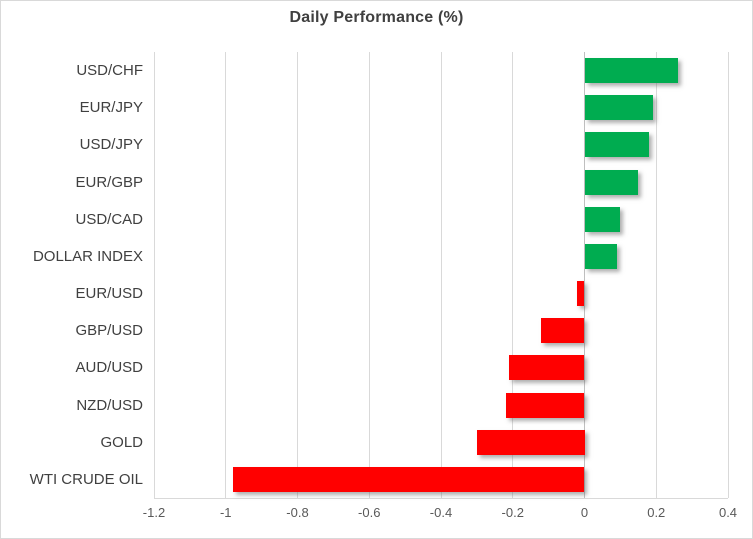  Describe the element at coordinates (602, 219) in the screenshot. I see `bar-usd-cad` at that location.